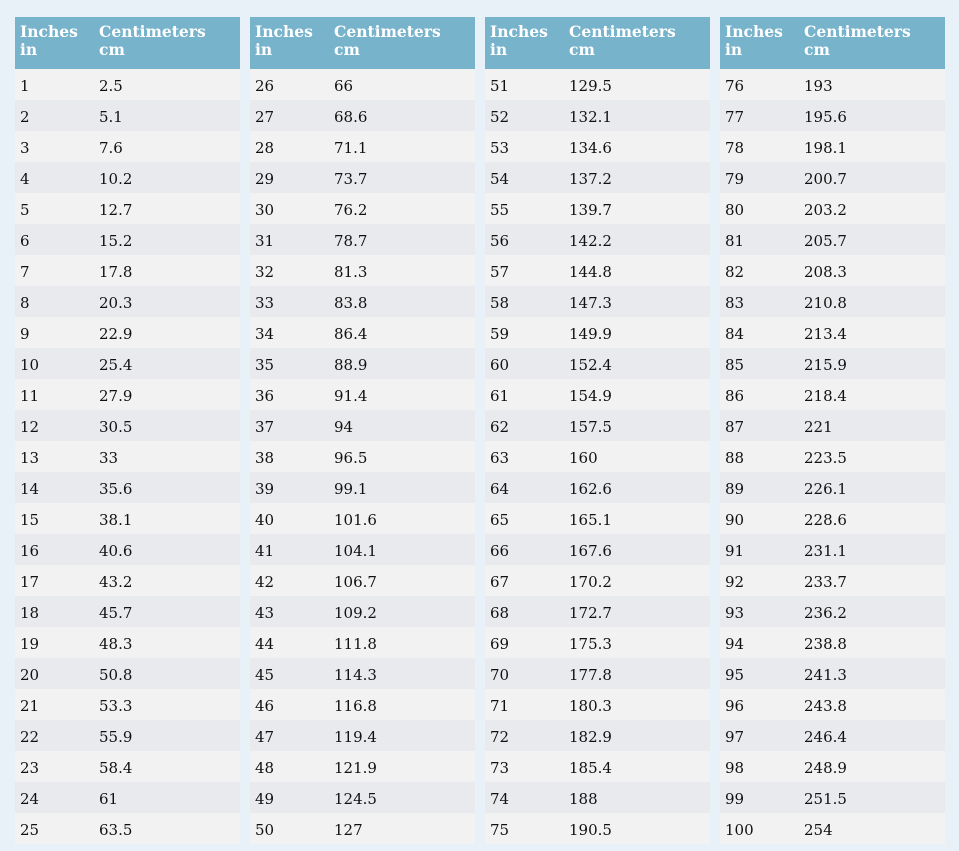 The image size is (959, 851). What do you see at coordinates (116, 551) in the screenshot?
I see `centimeters-cell: 40.6` at bounding box center [116, 551].